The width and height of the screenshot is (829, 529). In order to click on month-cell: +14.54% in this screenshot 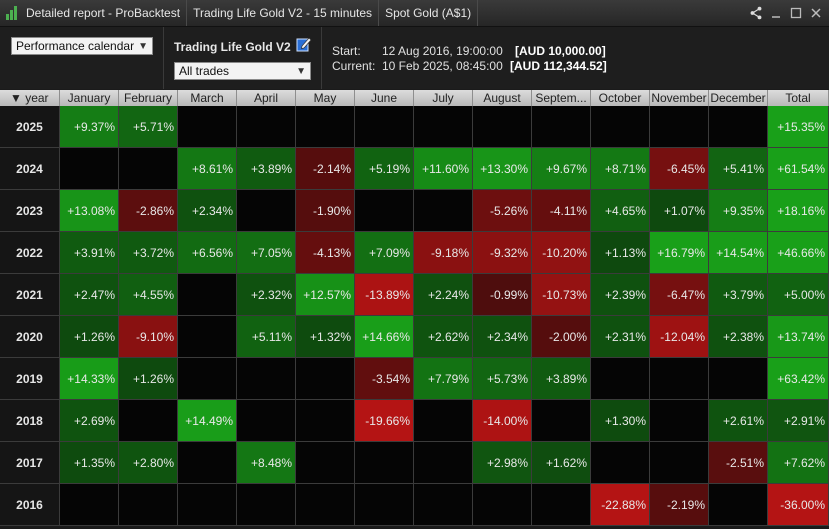, I will do `click(738, 253)`.